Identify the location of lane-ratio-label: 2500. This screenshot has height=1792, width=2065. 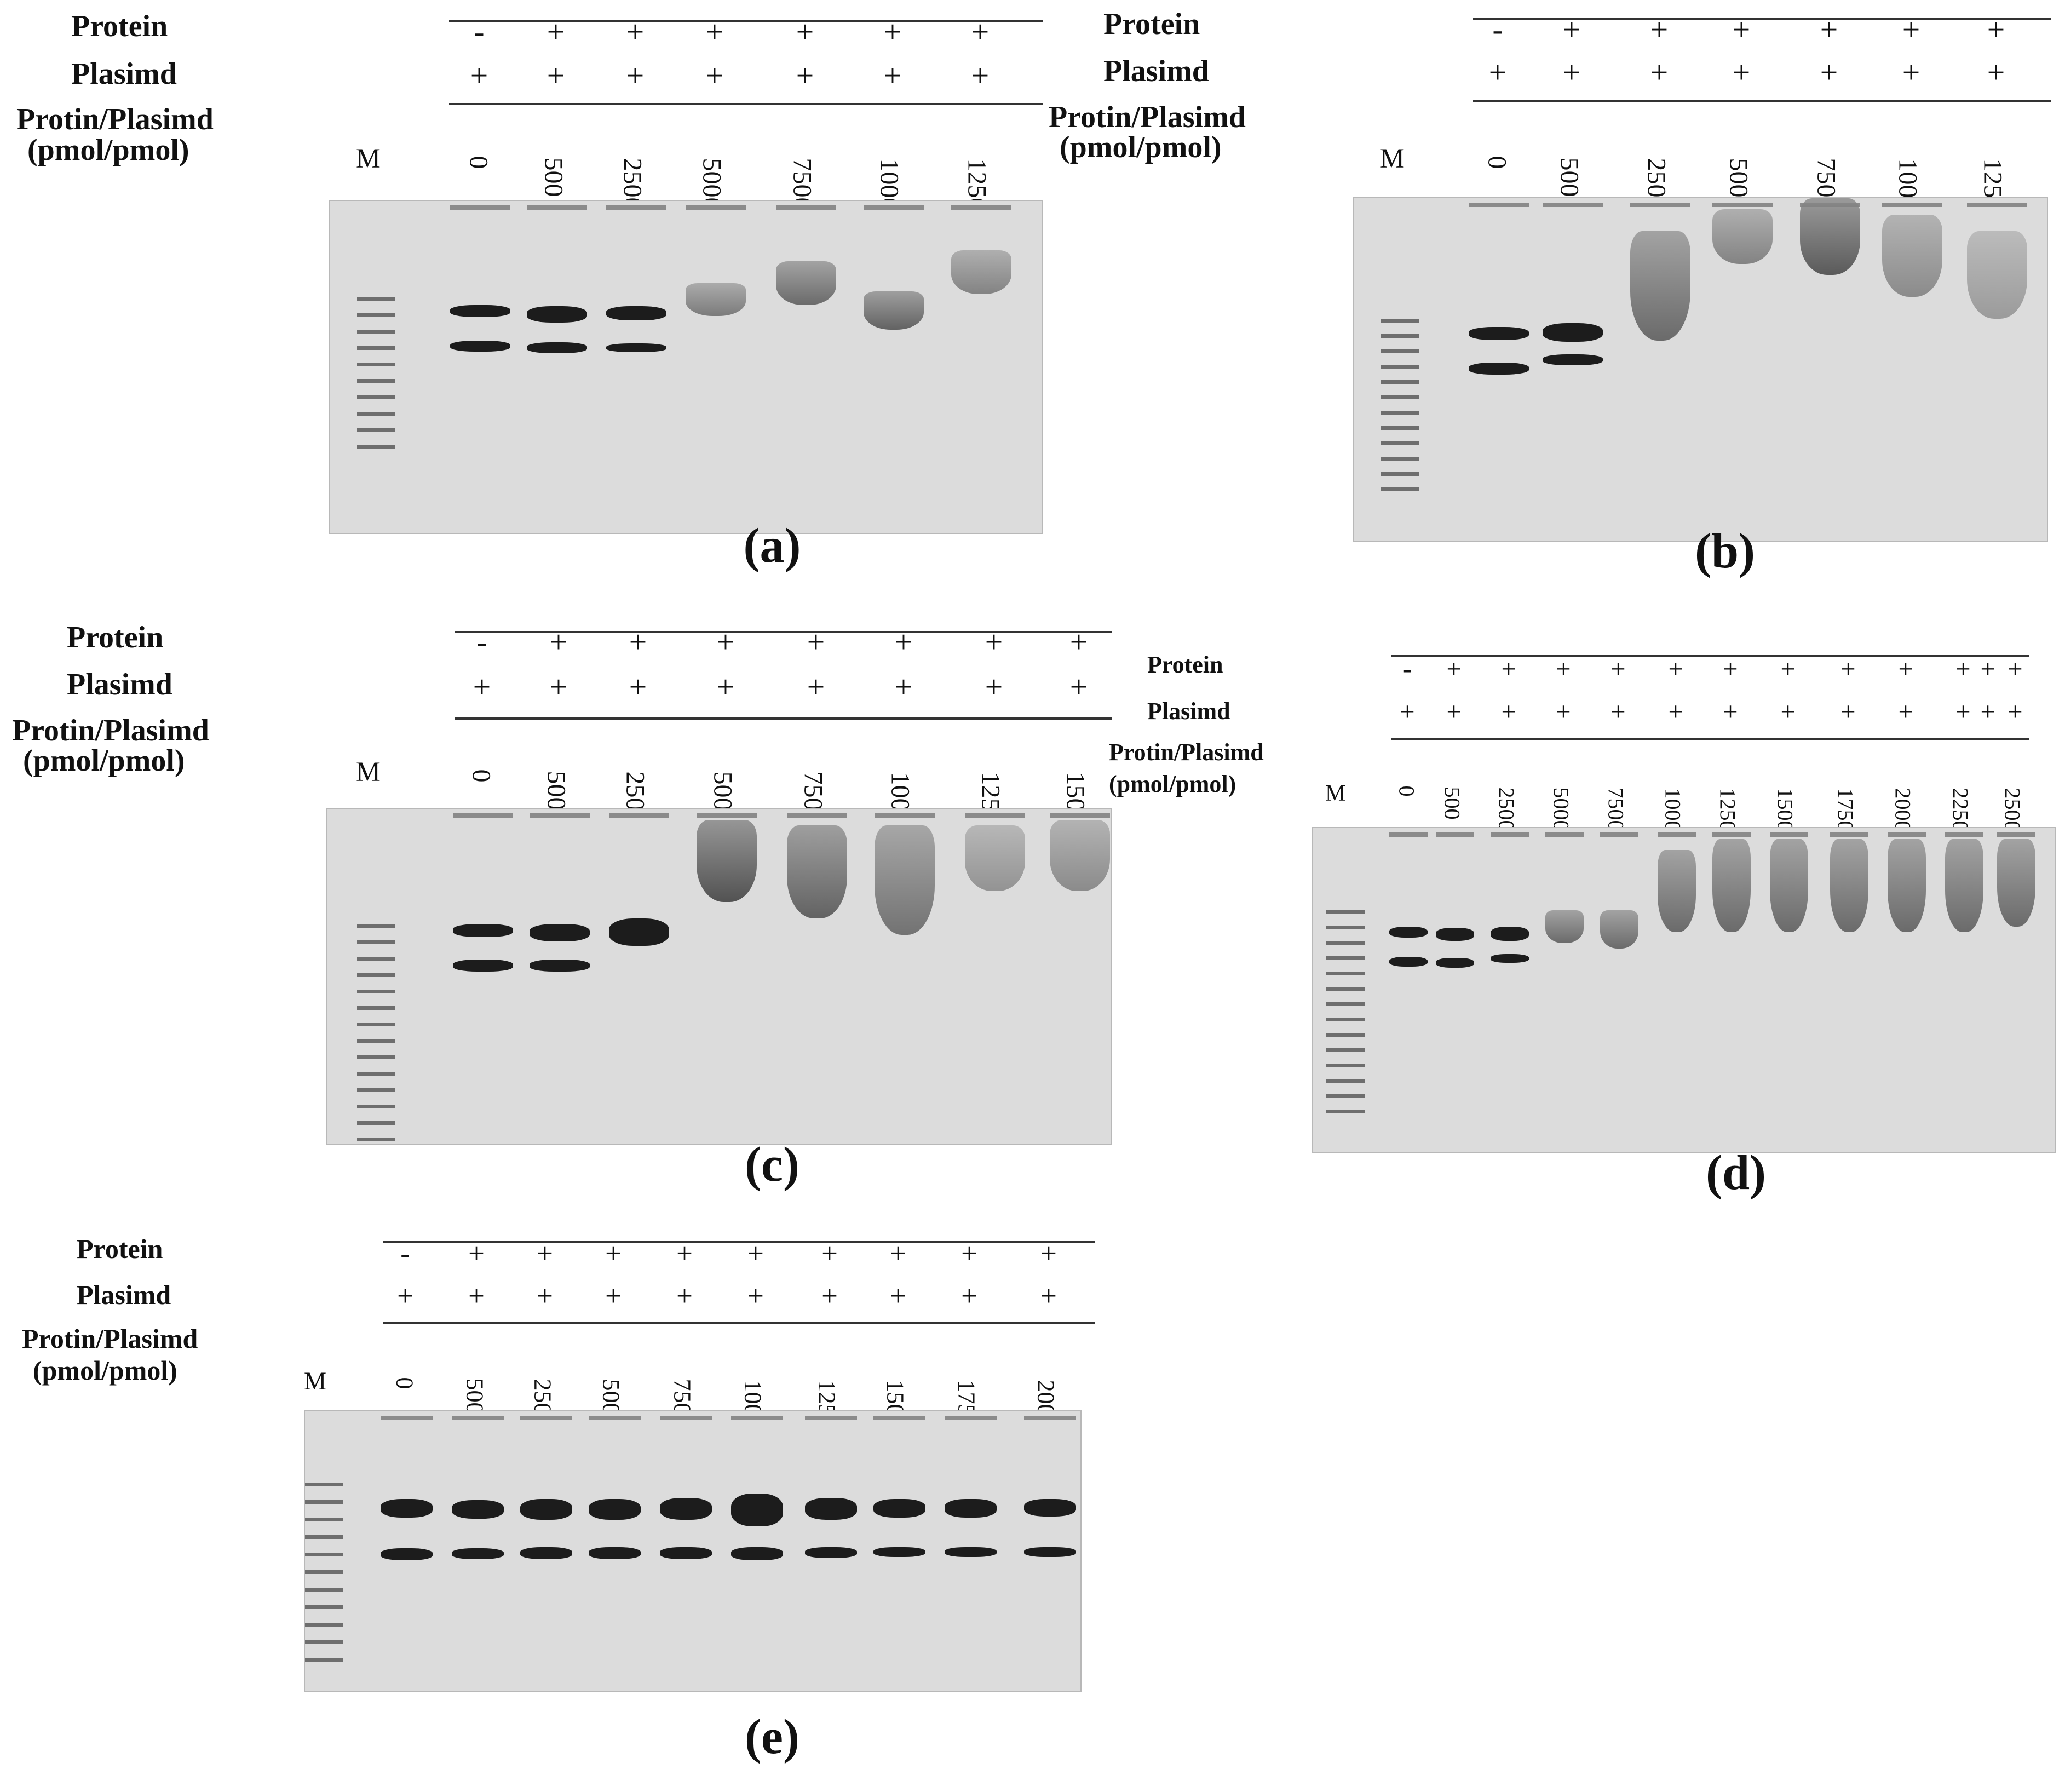
(1506, 809).